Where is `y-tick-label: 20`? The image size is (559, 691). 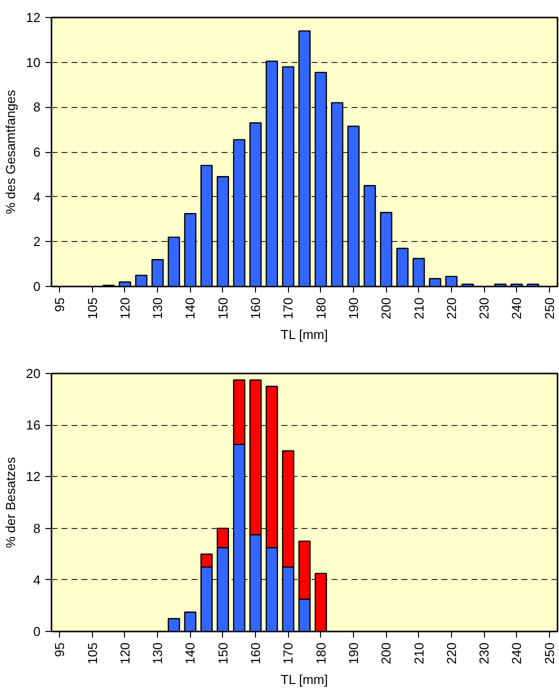
y-tick-label: 20 is located at coordinates (33, 373).